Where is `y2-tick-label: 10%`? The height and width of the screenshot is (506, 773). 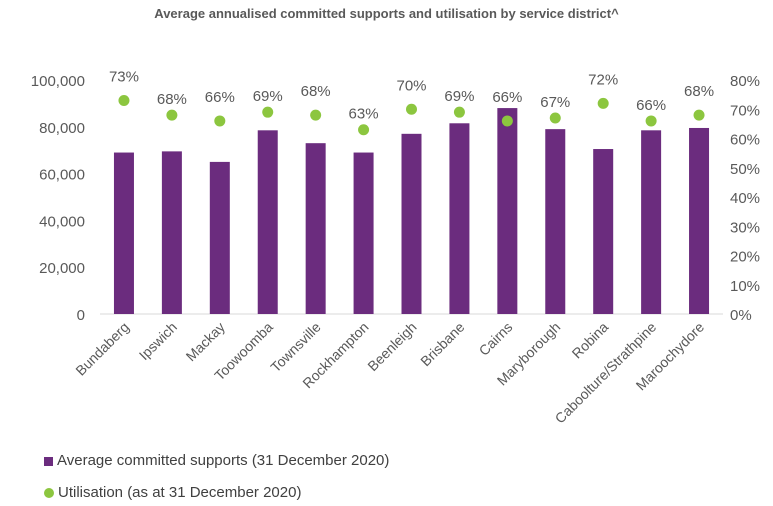 y2-tick-label: 10% is located at coordinates (745, 286).